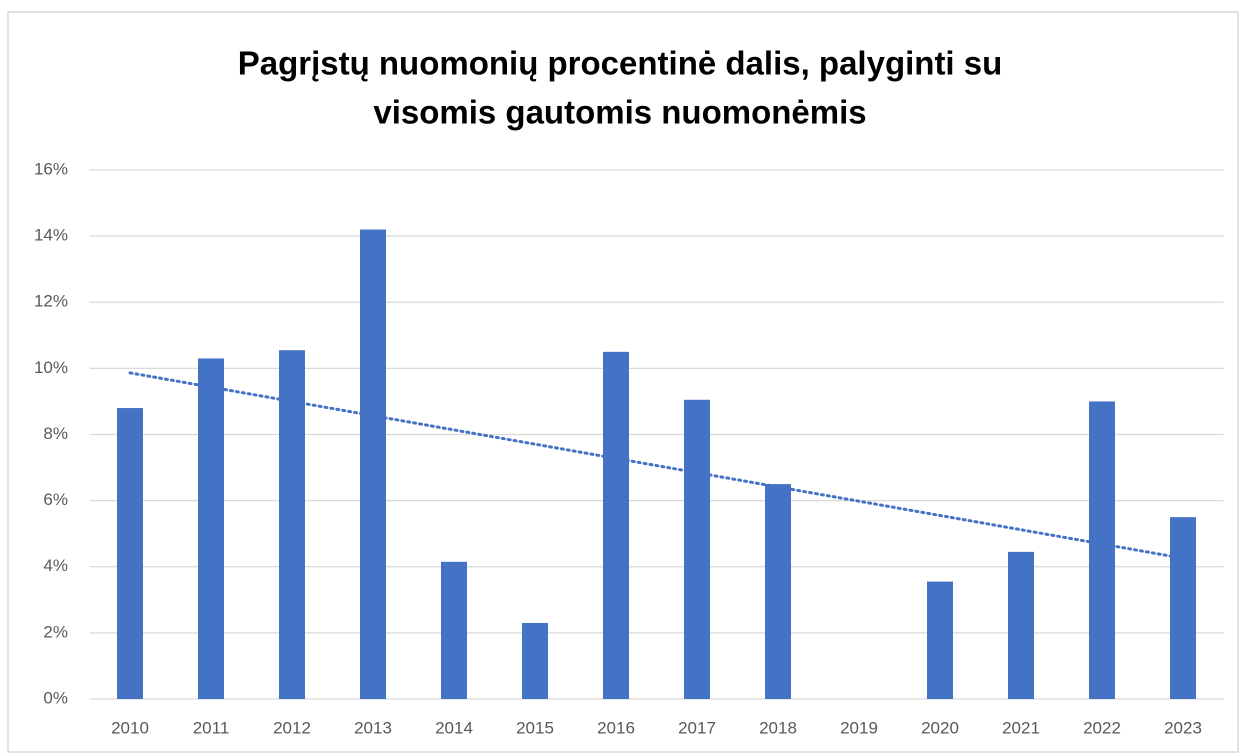 This screenshot has height=754, width=1241. What do you see at coordinates (55, 631) in the screenshot?
I see `y-tick-label: 2%` at bounding box center [55, 631].